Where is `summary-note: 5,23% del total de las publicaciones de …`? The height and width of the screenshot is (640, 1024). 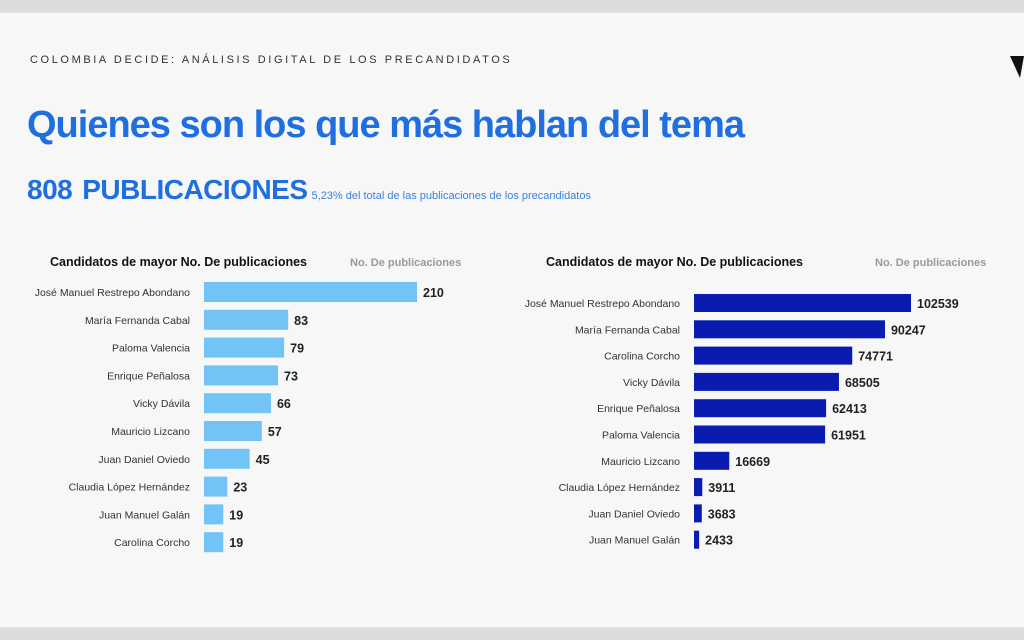 summary-note: 5,23% del total de las publicaciones de … is located at coordinates (451, 196).